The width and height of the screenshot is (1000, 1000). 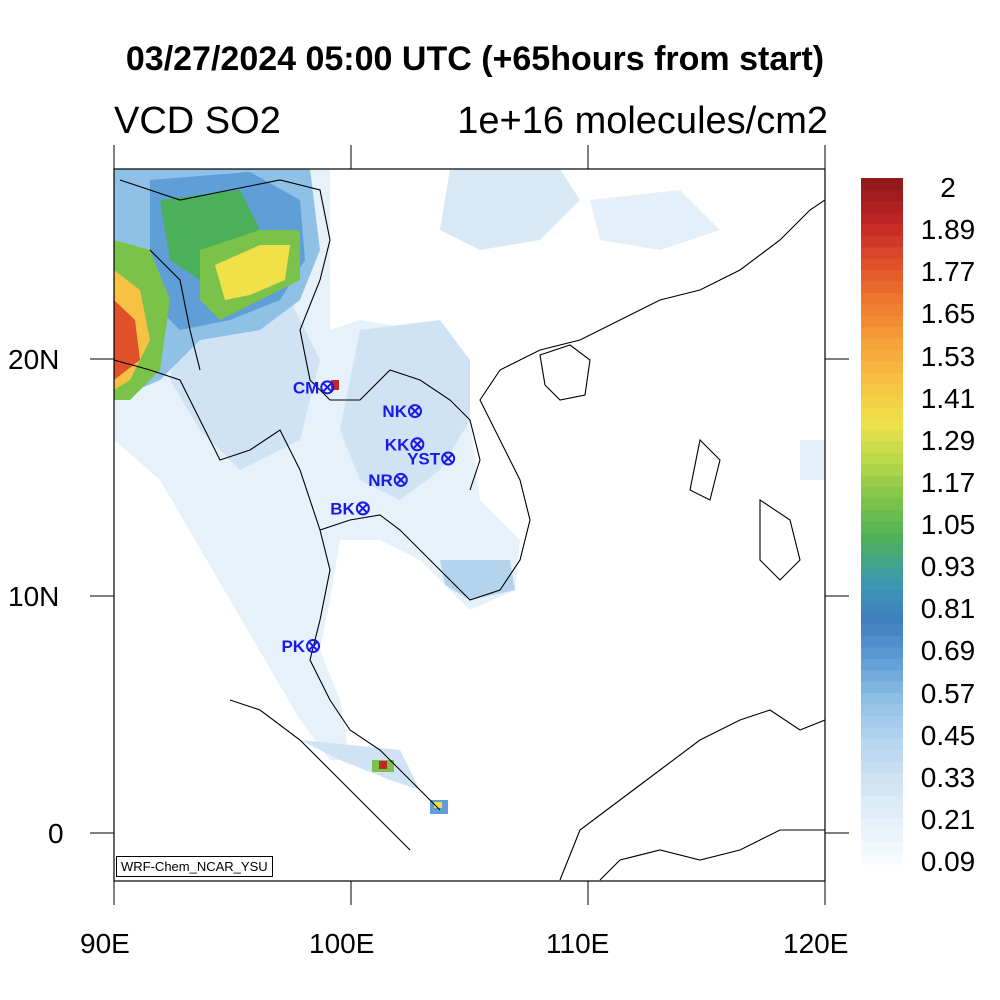 What do you see at coordinates (342, 943) in the screenshot?
I see `x-tick-100E: 100E` at bounding box center [342, 943].